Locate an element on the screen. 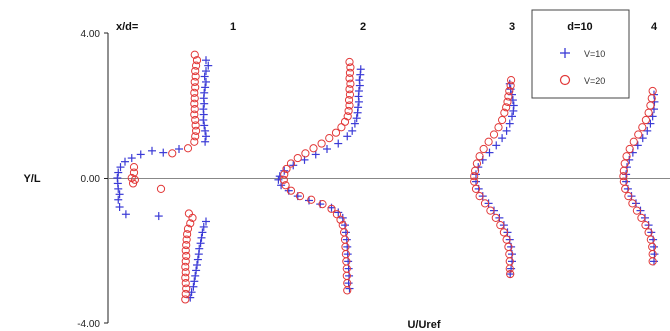 This screenshot has width=670, height=331. y-tick-label-top: 4.00 is located at coordinates (91, 34).